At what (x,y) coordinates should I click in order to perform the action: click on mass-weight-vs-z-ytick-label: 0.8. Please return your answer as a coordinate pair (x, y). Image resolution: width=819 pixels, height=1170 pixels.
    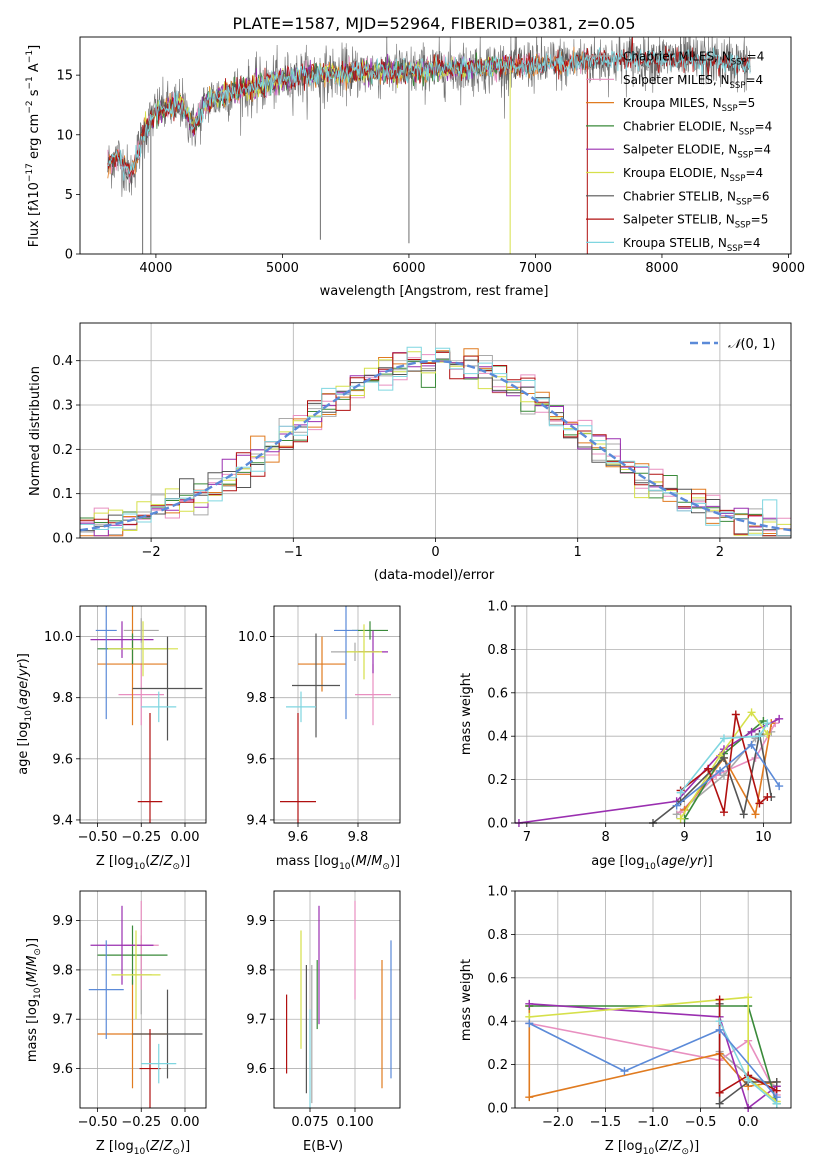
    Looking at the image, I should click on (497, 935).